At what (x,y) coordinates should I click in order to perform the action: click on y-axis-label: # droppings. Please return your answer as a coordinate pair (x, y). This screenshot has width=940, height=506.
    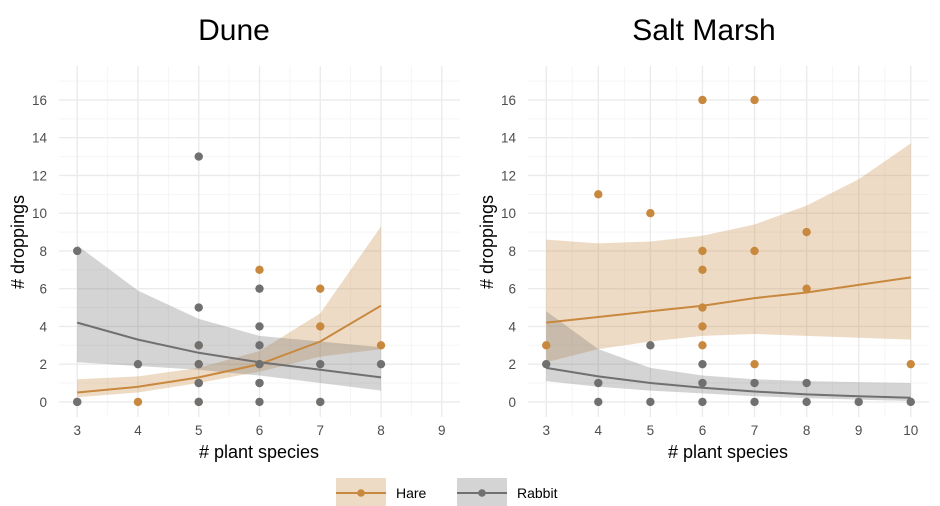
    Looking at the image, I should click on (18, 242).